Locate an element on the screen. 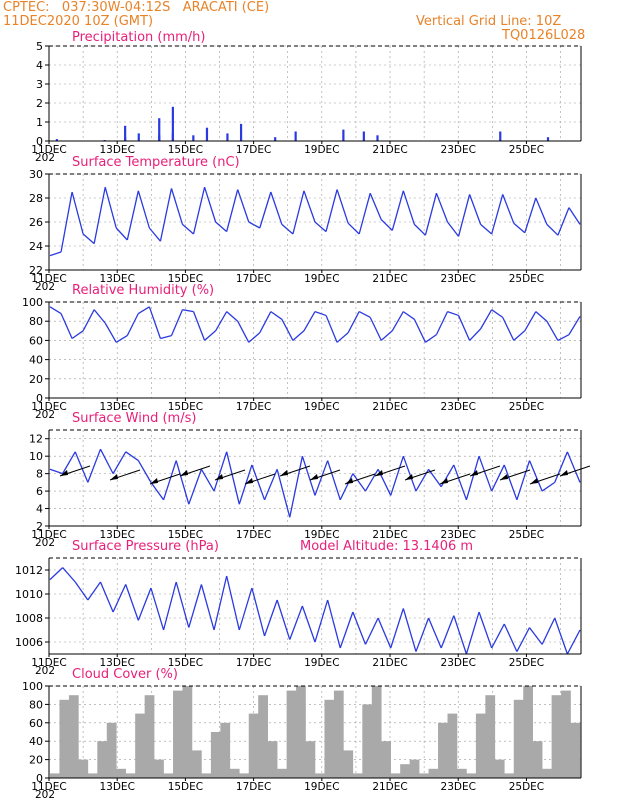  humidity-xtick-label: 11DEC is located at coordinates (48, 407).